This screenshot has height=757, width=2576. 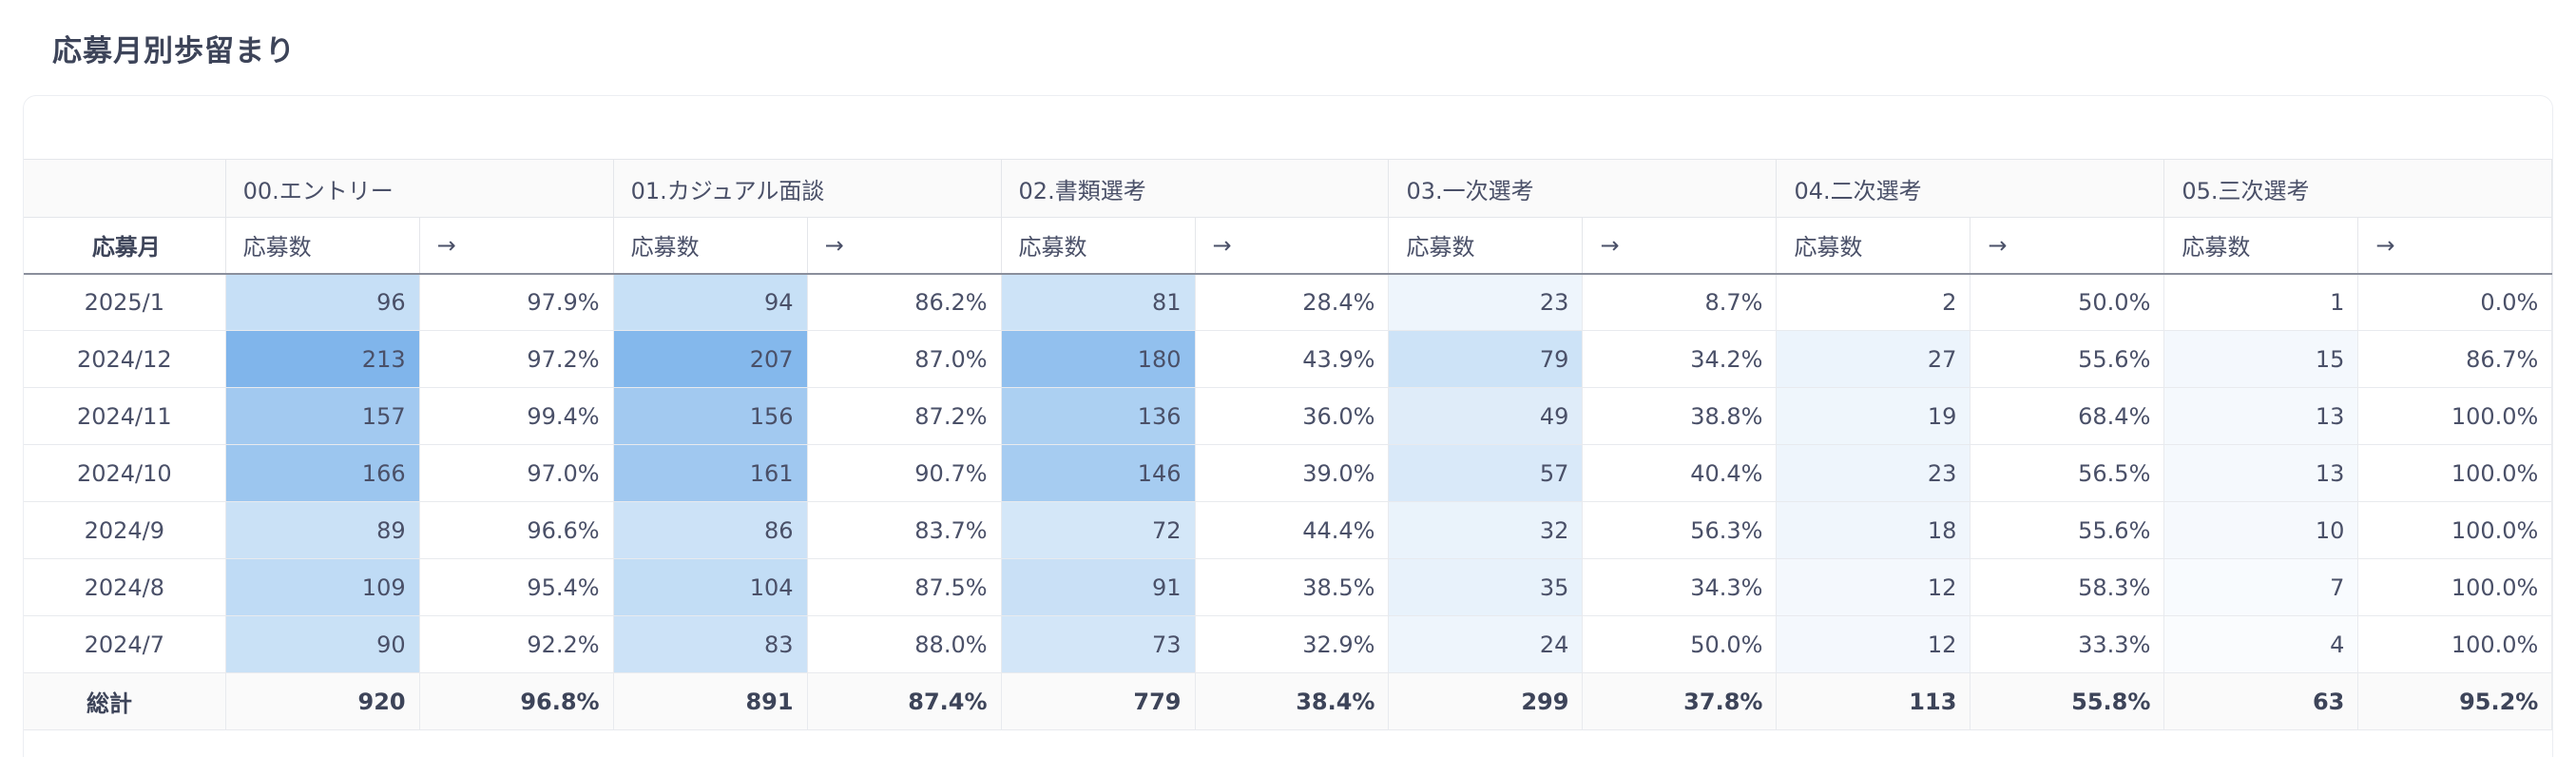 I want to click on rate-cell: 0.0%, so click(x=2454, y=302).